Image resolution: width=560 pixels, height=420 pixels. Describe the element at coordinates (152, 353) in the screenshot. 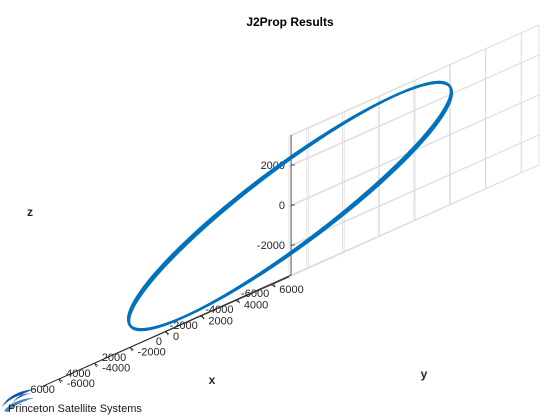

I see `y-tick-label: -2000` at that location.